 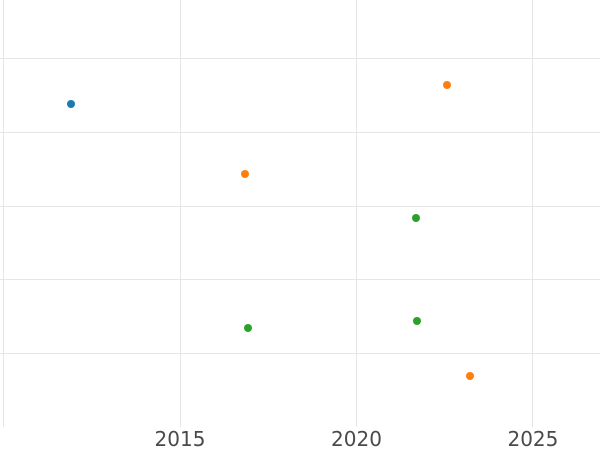 What do you see at coordinates (533, 438) in the screenshot?
I see `x-tick-label-2025: 2025` at bounding box center [533, 438].